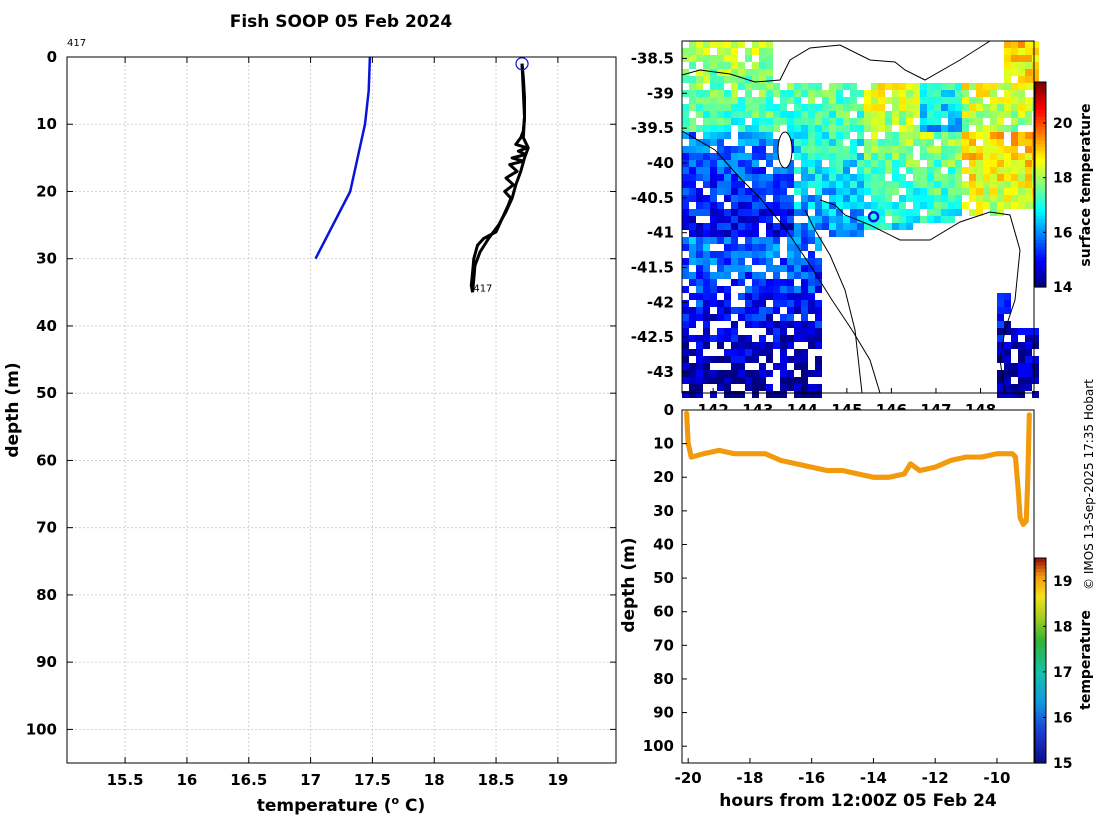 The width and height of the screenshot is (1100, 820). What do you see at coordinates (187, 780) in the screenshot?
I see `profile-x-tick-label: 16` at bounding box center [187, 780].